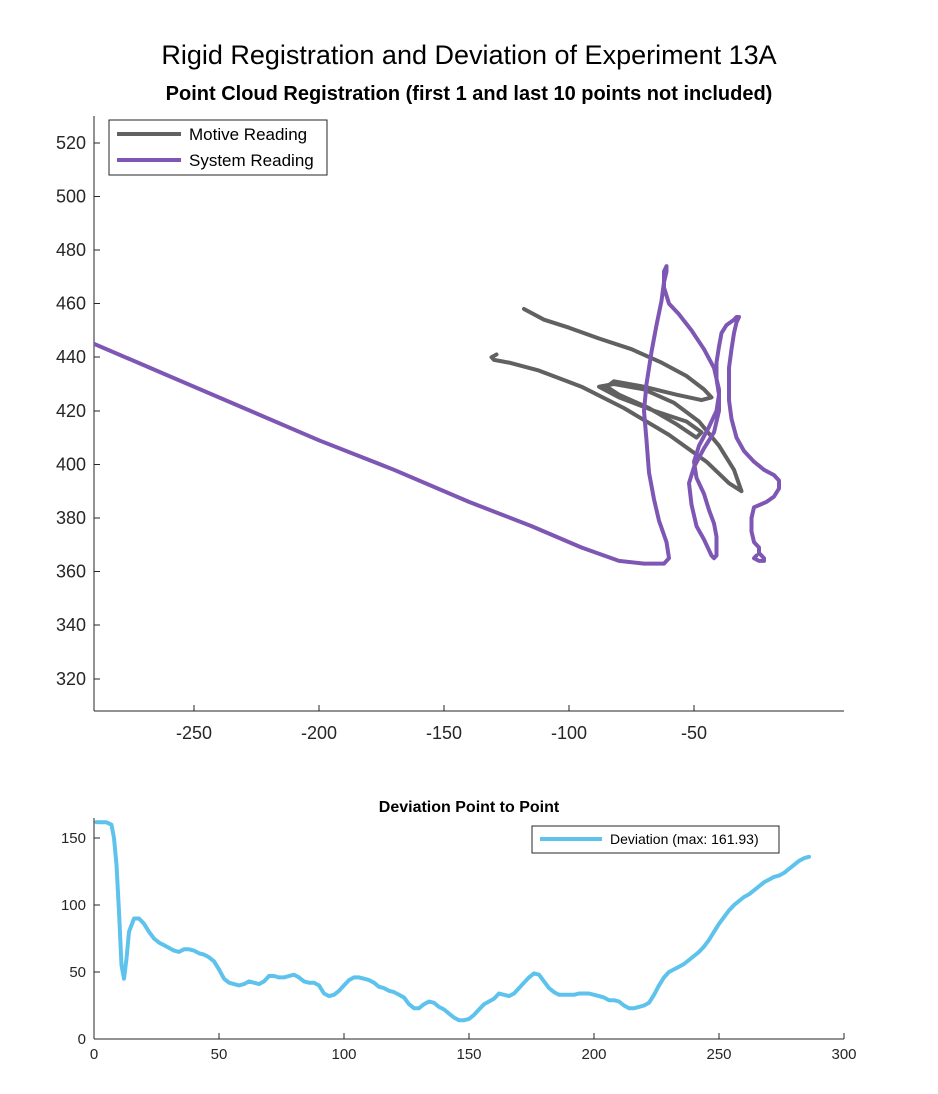 The image size is (938, 1094). What do you see at coordinates (77, 972) in the screenshot?
I see `y-tick-label: 50` at bounding box center [77, 972].